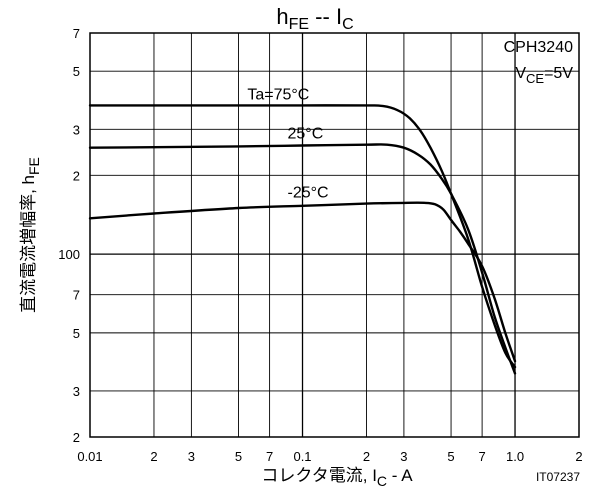 This screenshot has height=489, width=593. Describe the element at coordinates (306, 134) in the screenshot. I see `series-label: 25°C` at that location.